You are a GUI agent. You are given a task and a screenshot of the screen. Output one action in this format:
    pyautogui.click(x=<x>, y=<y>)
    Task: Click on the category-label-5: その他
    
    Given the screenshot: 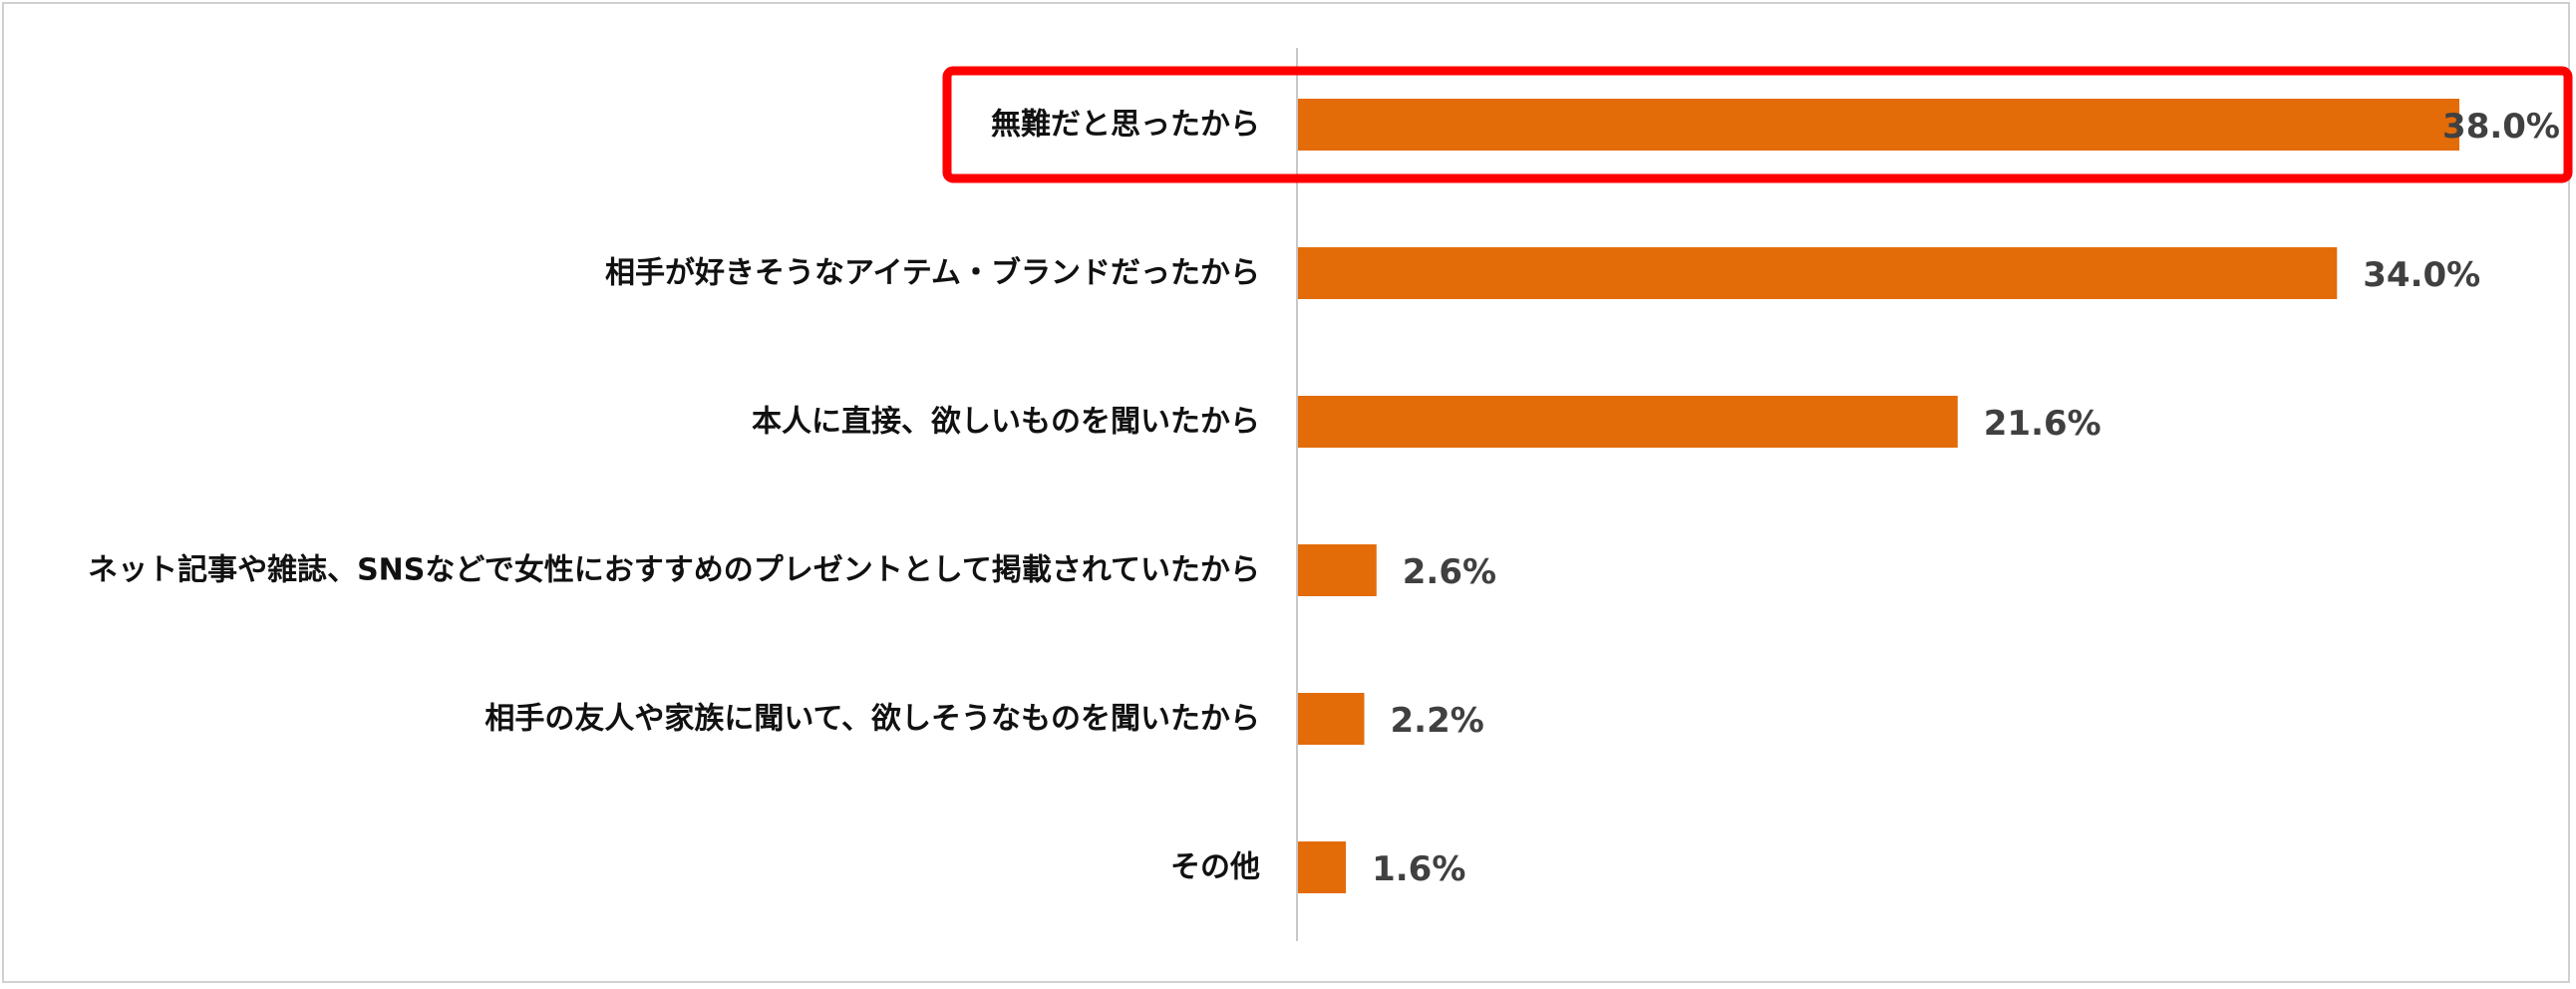 What is the action you would take?
    pyautogui.click(x=1215, y=867)
    